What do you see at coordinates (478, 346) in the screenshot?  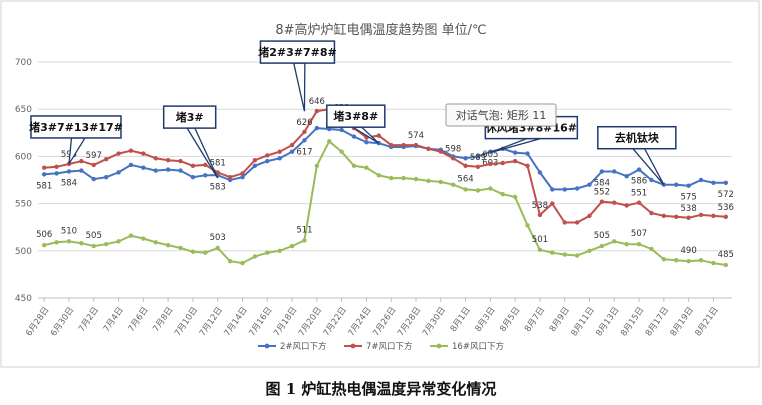 I see `legend-label: 16#风口下方` at bounding box center [478, 346].